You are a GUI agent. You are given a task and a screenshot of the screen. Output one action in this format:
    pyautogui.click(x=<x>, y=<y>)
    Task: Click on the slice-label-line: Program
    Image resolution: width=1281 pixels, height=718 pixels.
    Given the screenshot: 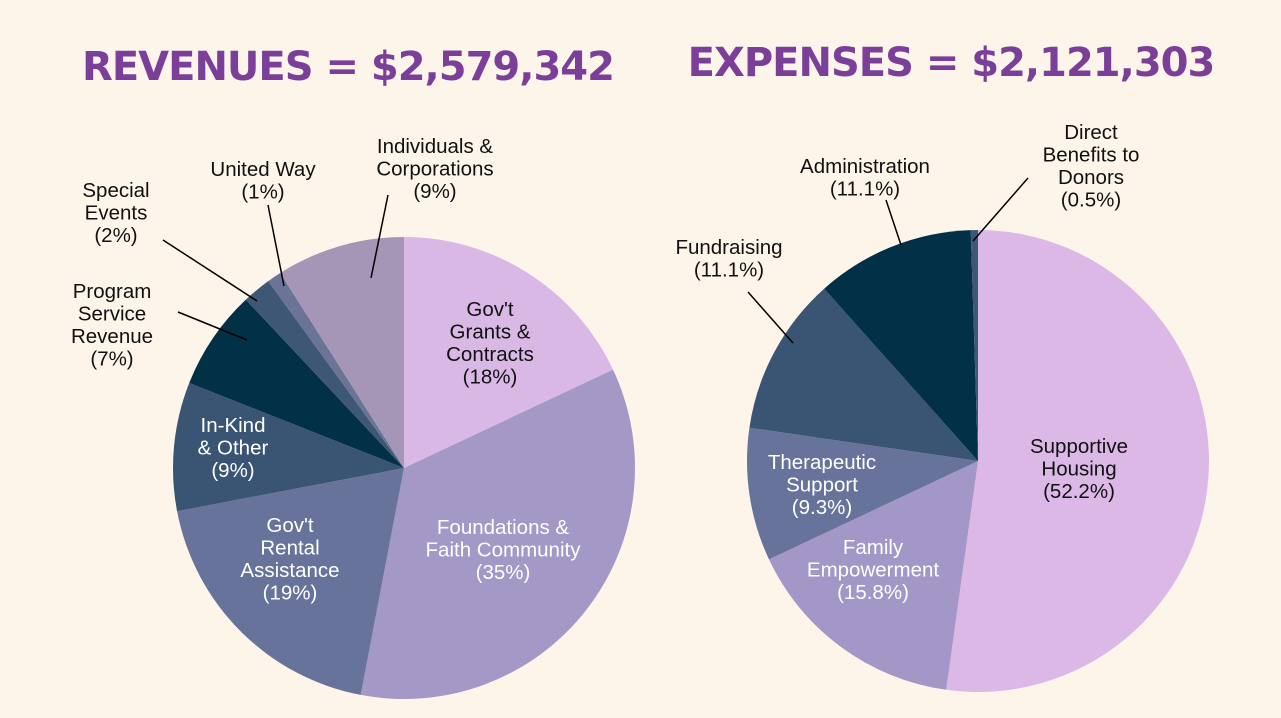 What is the action you would take?
    pyautogui.click(x=112, y=291)
    